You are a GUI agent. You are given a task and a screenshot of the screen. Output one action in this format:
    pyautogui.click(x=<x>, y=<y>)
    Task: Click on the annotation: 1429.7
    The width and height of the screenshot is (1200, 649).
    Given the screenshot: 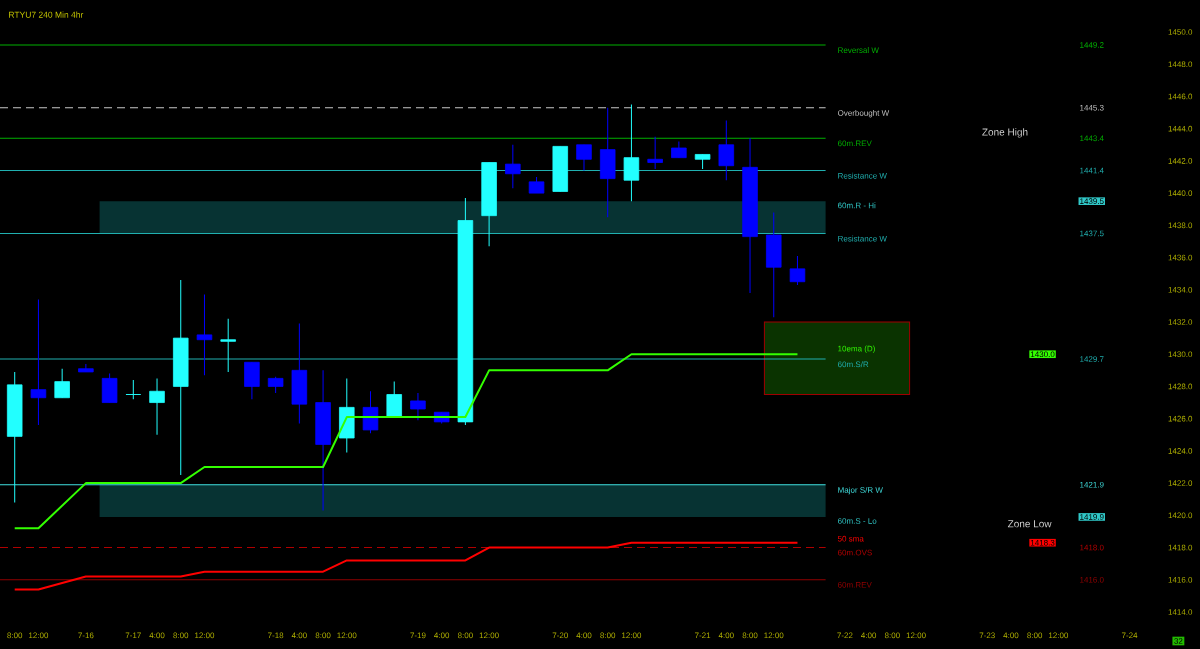 What is the action you would take?
    pyautogui.click(x=1092, y=359)
    